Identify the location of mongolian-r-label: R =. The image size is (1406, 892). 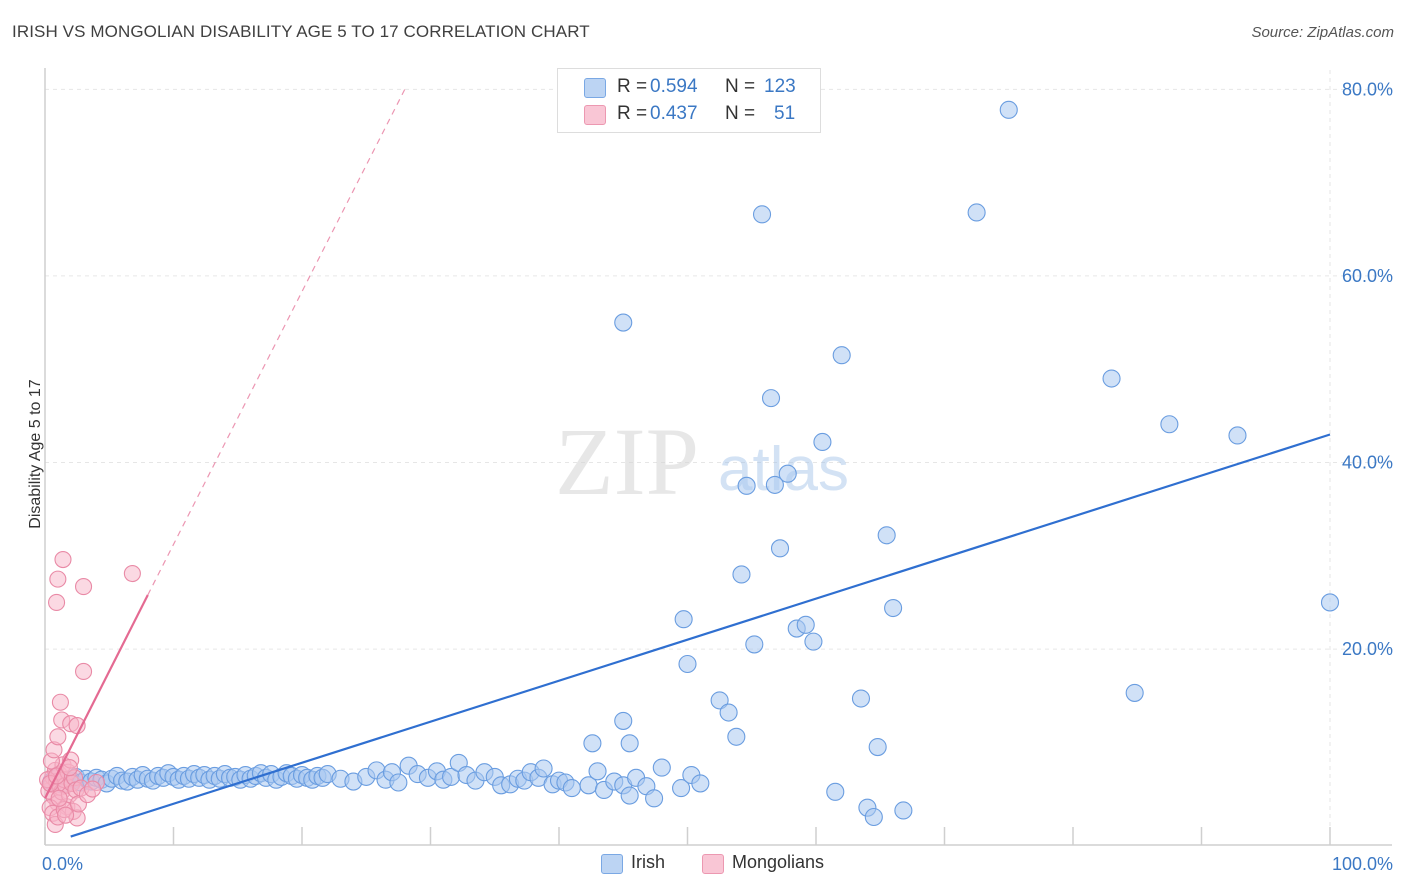
(632, 113).